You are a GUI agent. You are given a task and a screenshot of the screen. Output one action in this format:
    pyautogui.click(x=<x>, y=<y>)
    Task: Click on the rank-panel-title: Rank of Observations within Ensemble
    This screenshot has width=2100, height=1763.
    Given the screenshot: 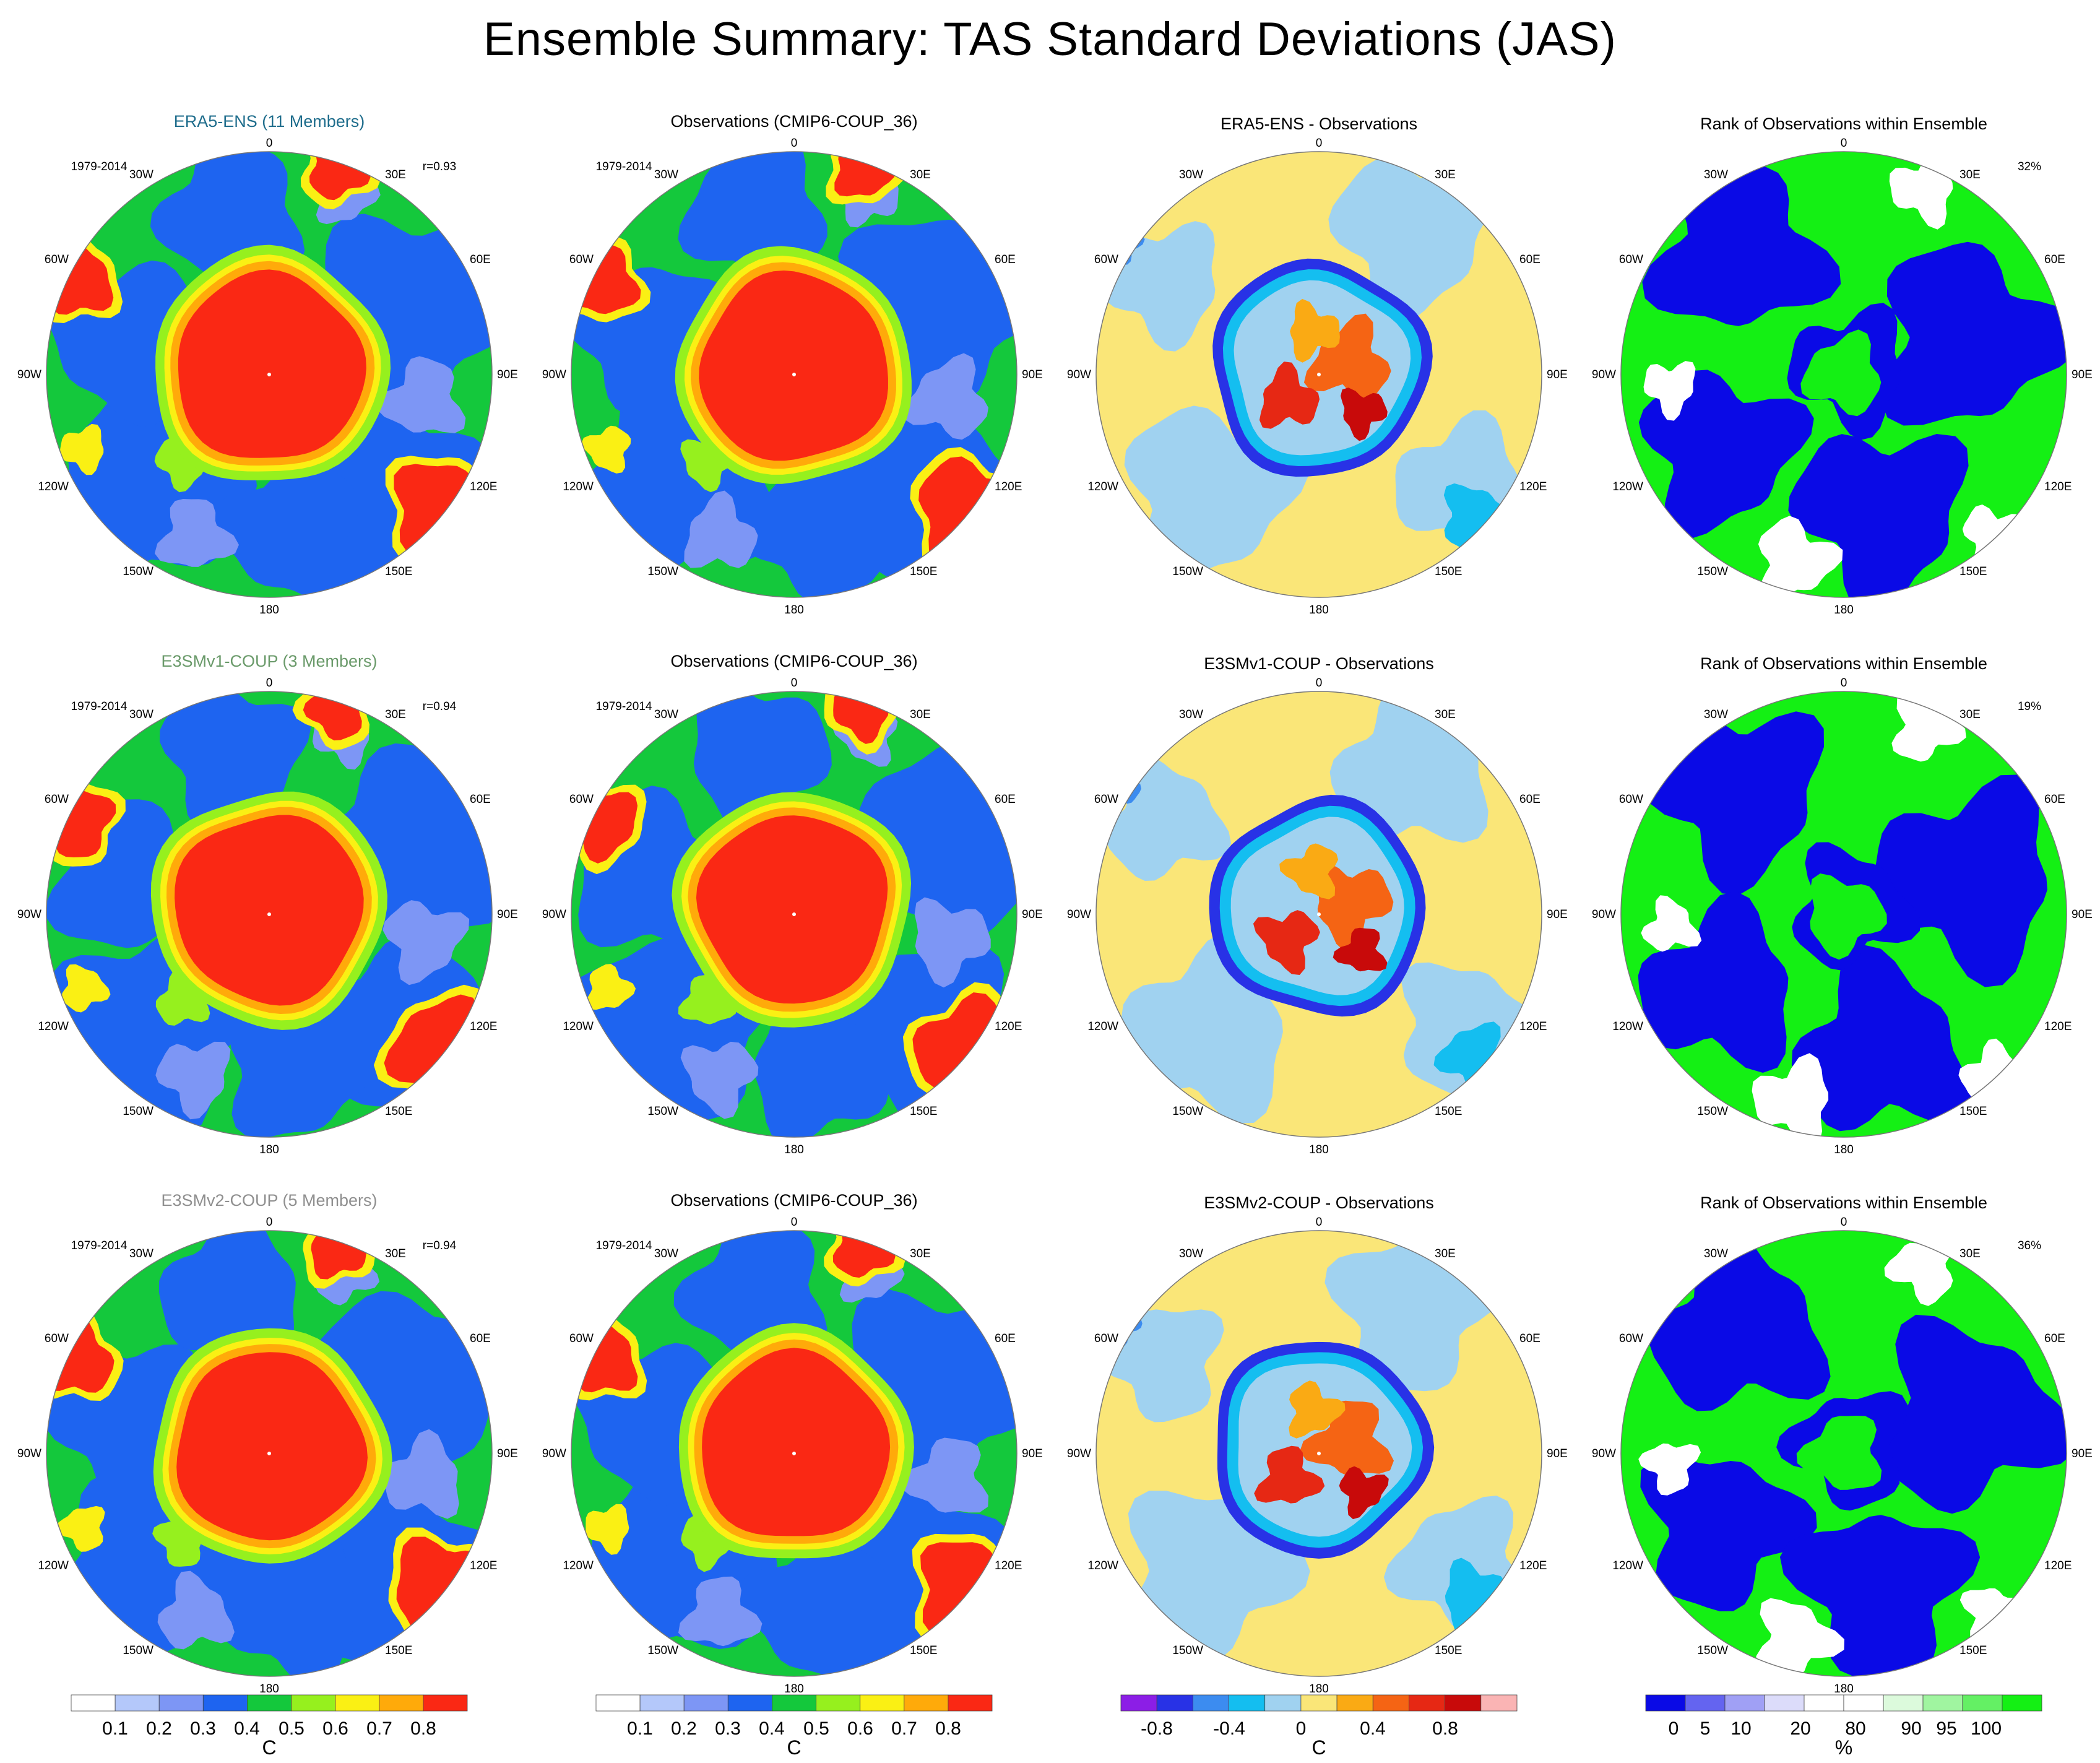 What is the action you would take?
    pyautogui.click(x=1843, y=1202)
    